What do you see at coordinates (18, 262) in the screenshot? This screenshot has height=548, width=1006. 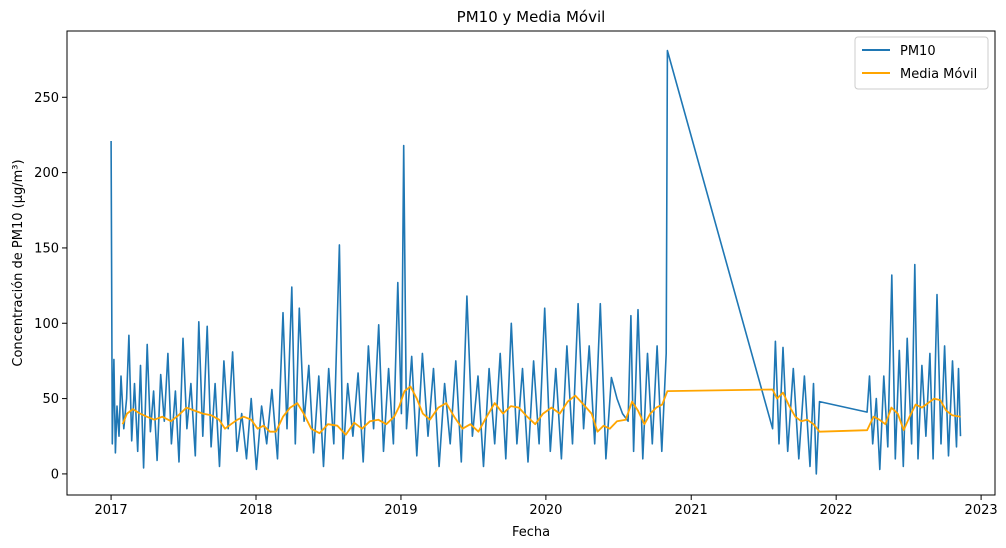 I see `y-axis-label: Concentración de PM10 (µg/m³)` at bounding box center [18, 262].